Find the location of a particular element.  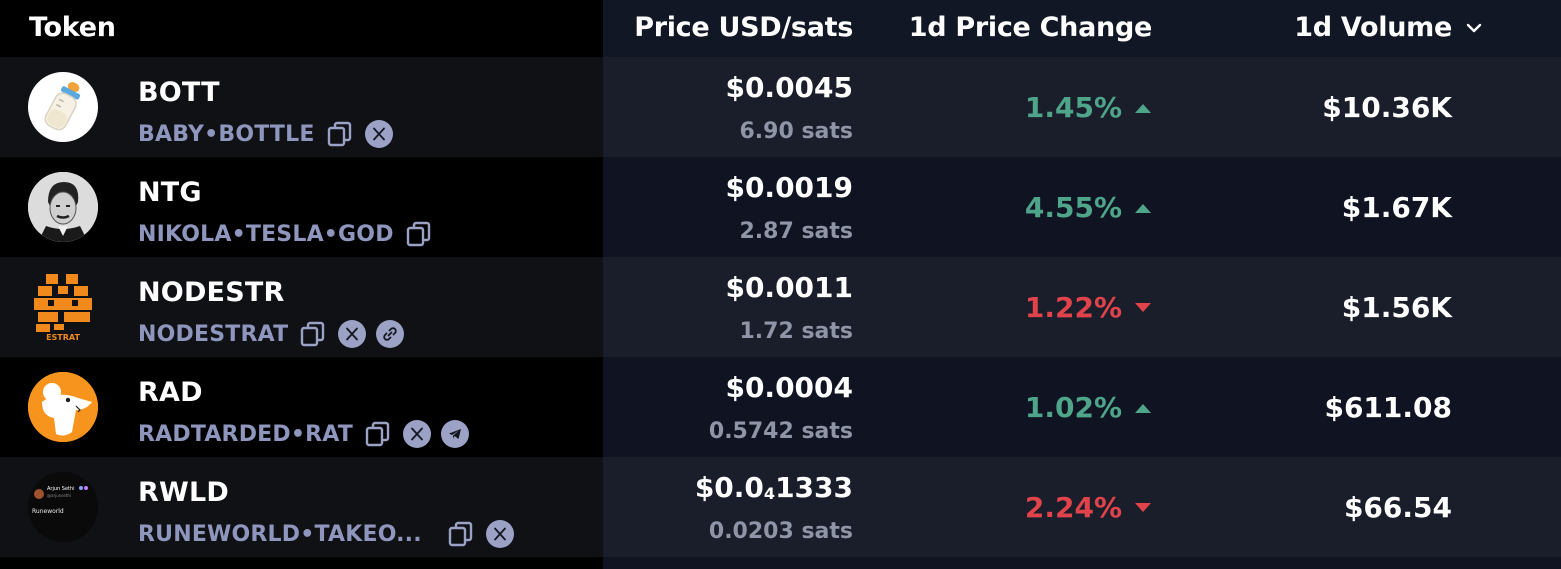

price-prefix: $0.0 is located at coordinates (729, 487).